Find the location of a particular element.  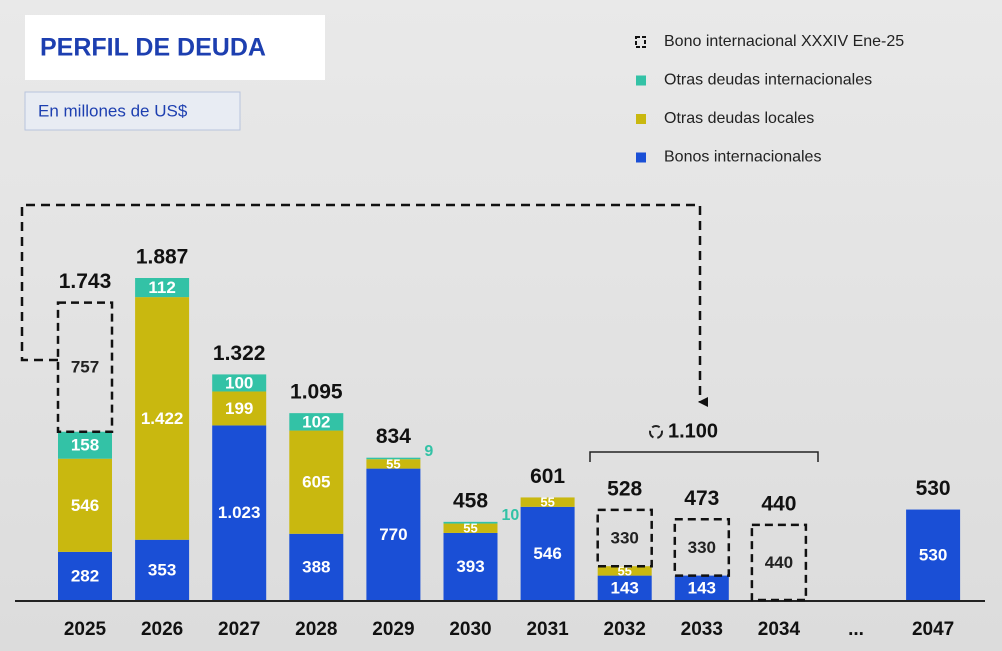

data-label: 770 is located at coordinates (393, 534).